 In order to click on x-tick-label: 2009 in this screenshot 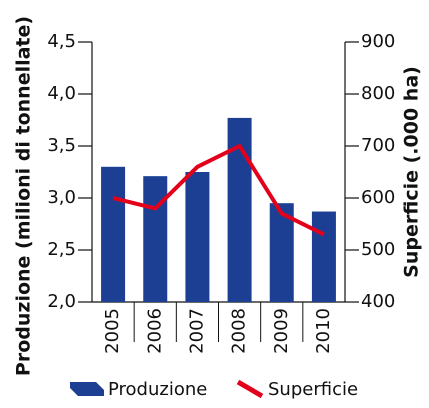, I will do `click(281, 331)`.